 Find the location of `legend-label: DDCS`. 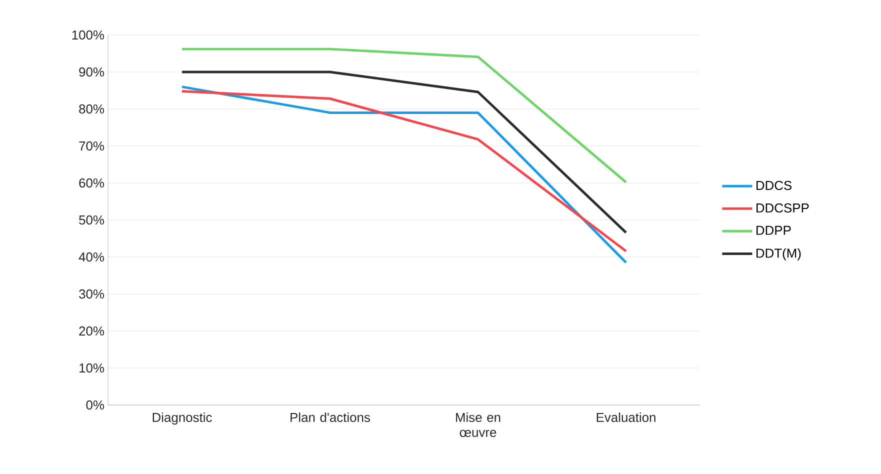

legend-label: DDCS is located at coordinates (774, 185).